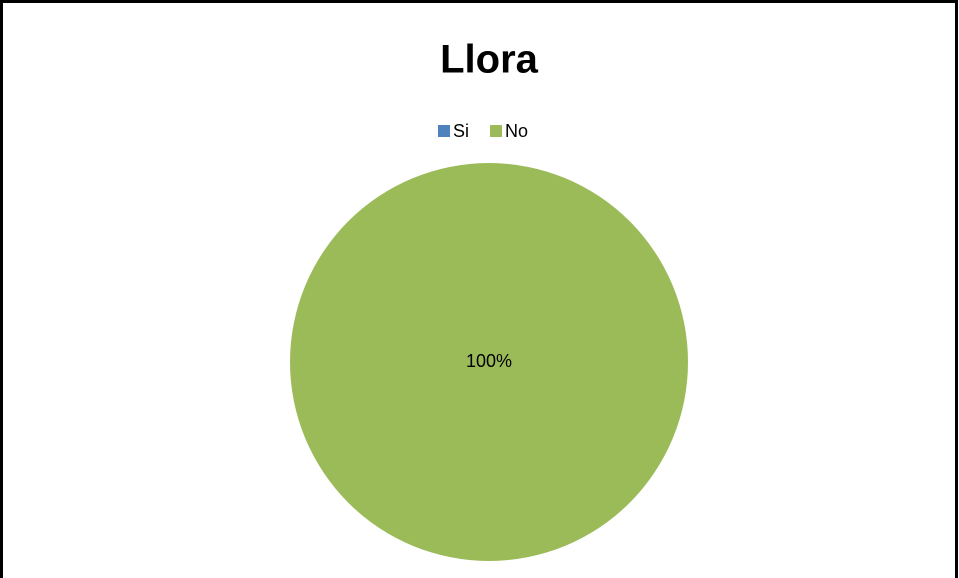 The height and width of the screenshot is (578, 959). Describe the element at coordinates (516, 131) in the screenshot. I see `legend-label: No` at that location.